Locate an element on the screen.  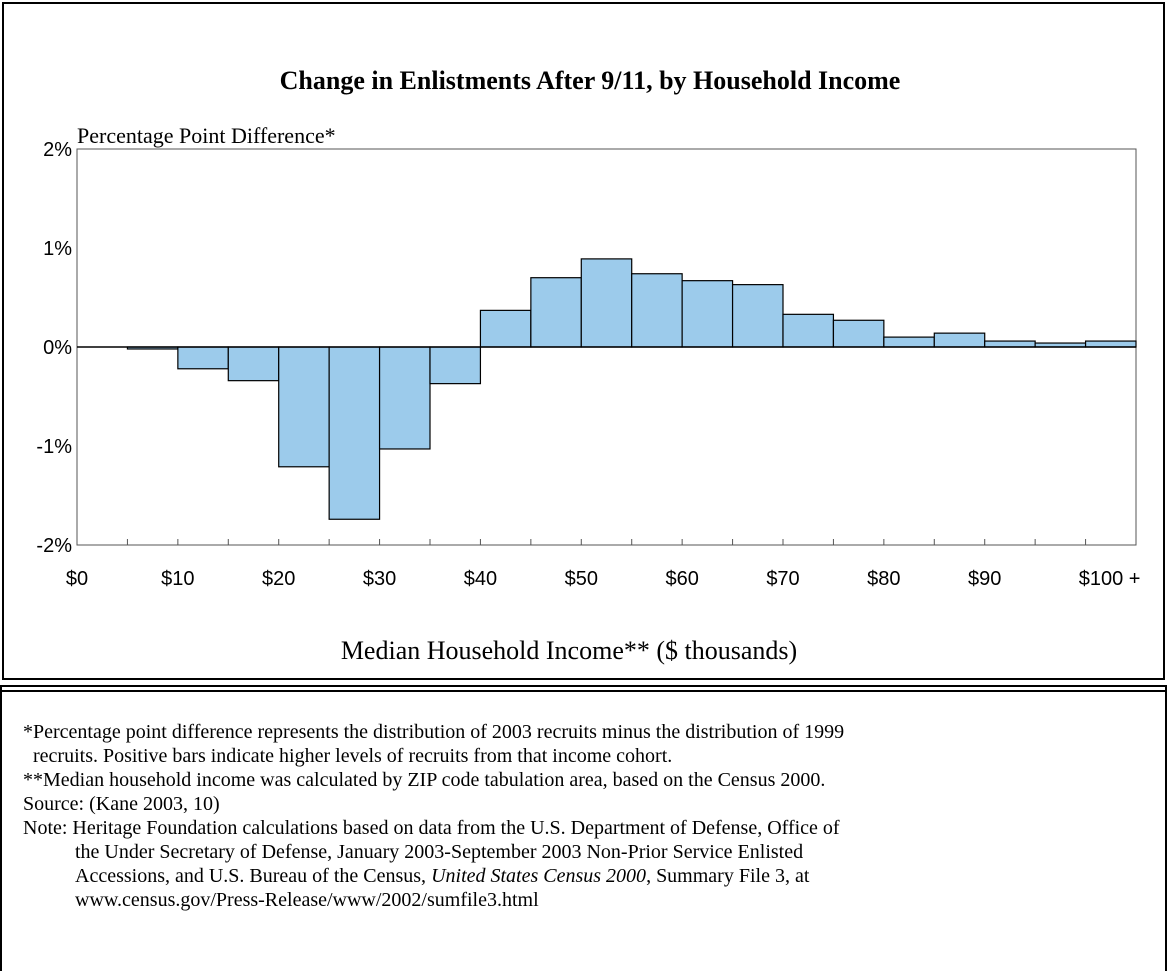
y-axis-label: Percentage Point Difference* is located at coordinates (206, 135).